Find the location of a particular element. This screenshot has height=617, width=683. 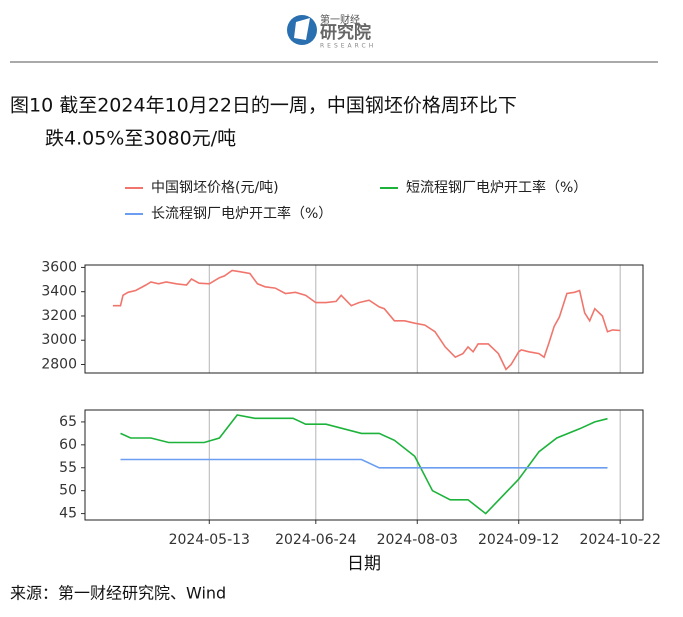

figure-title: 跌4.05%至3080元/吨 is located at coordinates (140, 139).